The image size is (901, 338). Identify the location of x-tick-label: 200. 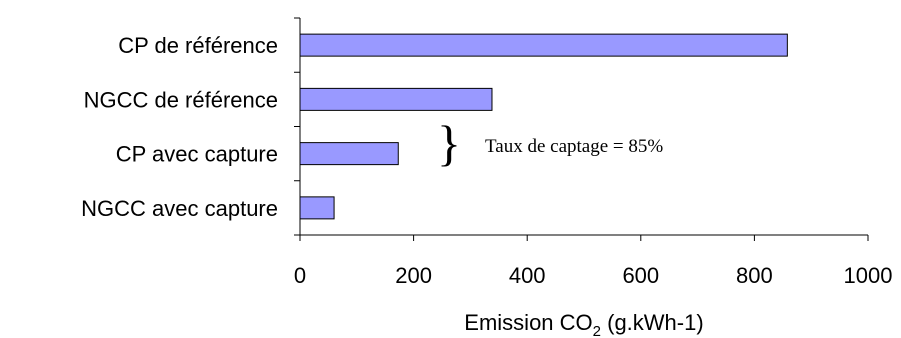
(413, 275).